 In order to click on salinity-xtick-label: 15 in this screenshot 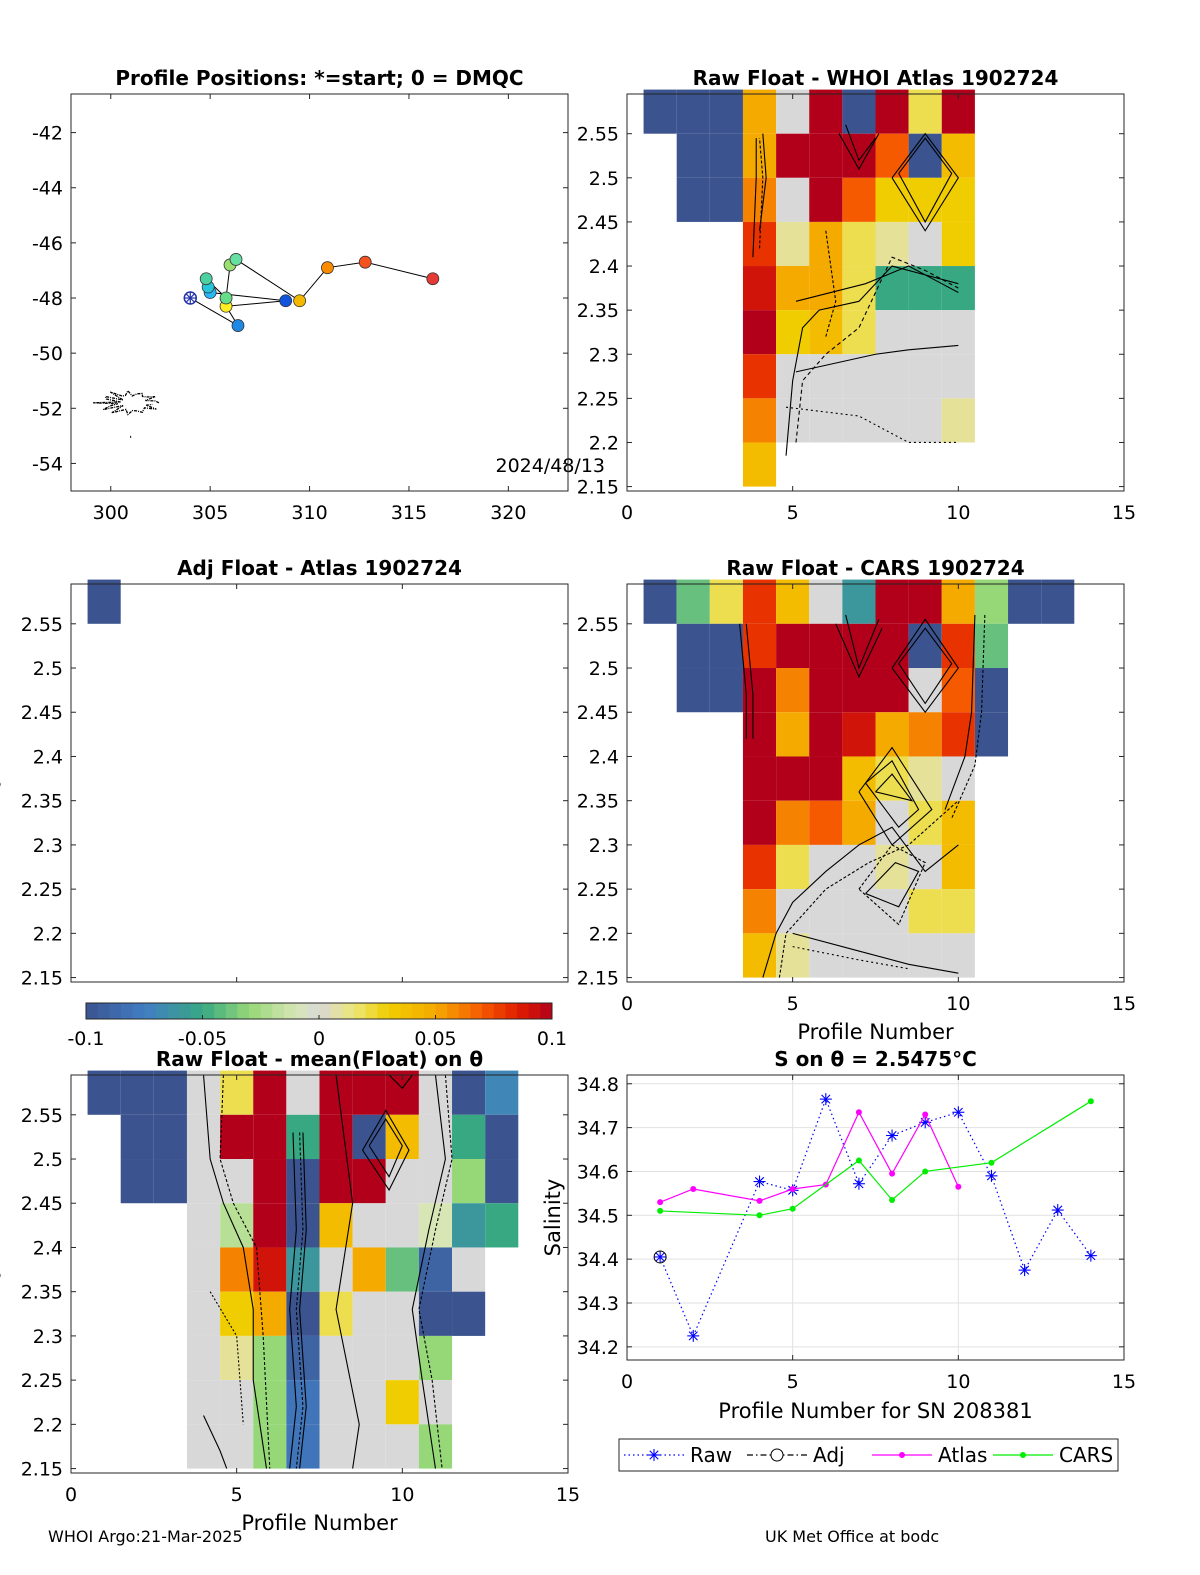, I will do `click(1124, 1382)`.